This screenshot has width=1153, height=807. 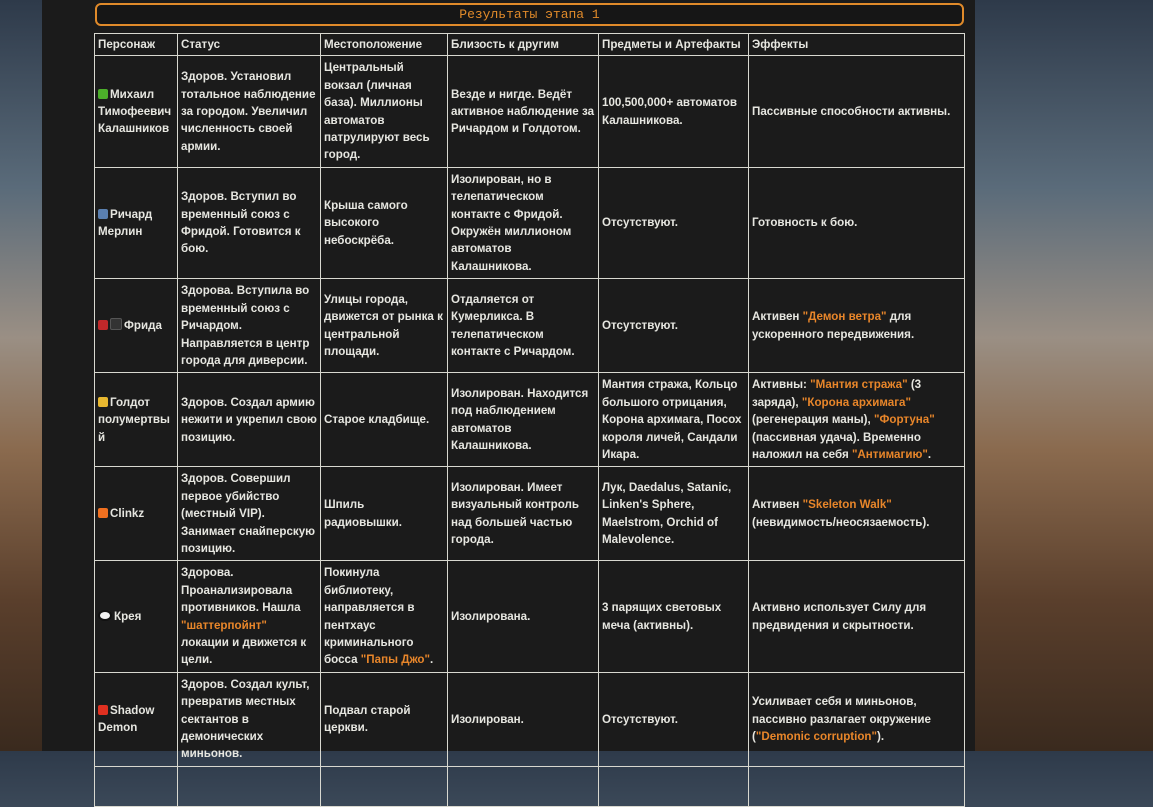 What do you see at coordinates (881, 737) in the screenshot?
I see `cell-text: ).` at bounding box center [881, 737].